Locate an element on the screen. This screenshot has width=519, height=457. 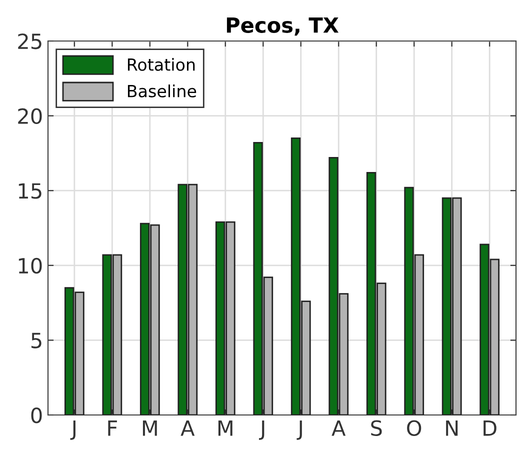
y-tick-label: 5 is located at coordinates (36, 340).